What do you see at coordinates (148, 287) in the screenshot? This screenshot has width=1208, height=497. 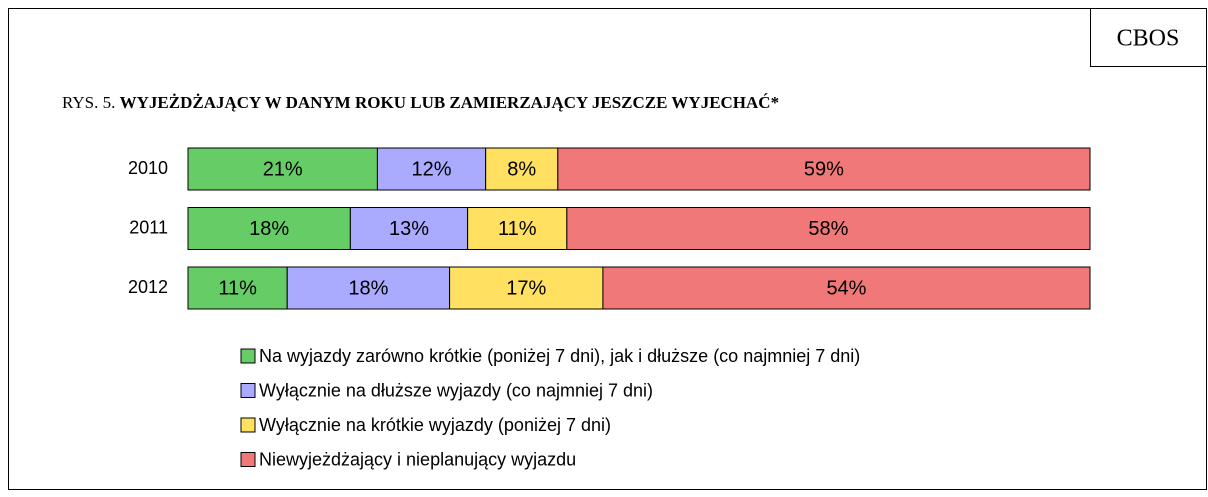 I see `y-tick-label: 2012` at bounding box center [148, 287].